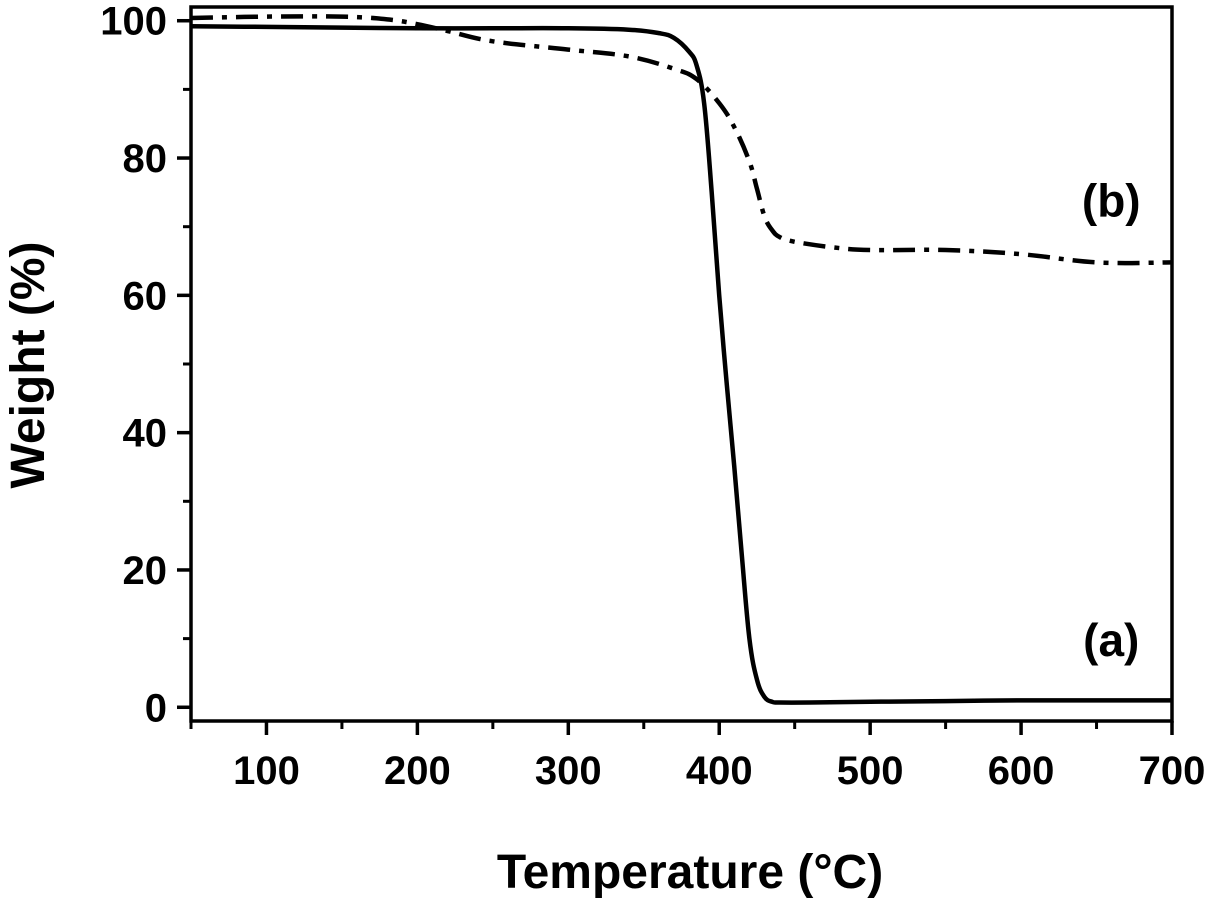 Image resolution: width=1221 pixels, height=910 pixels. Describe the element at coordinates (870, 771) in the screenshot. I see `x-tick-label: 500` at that location.